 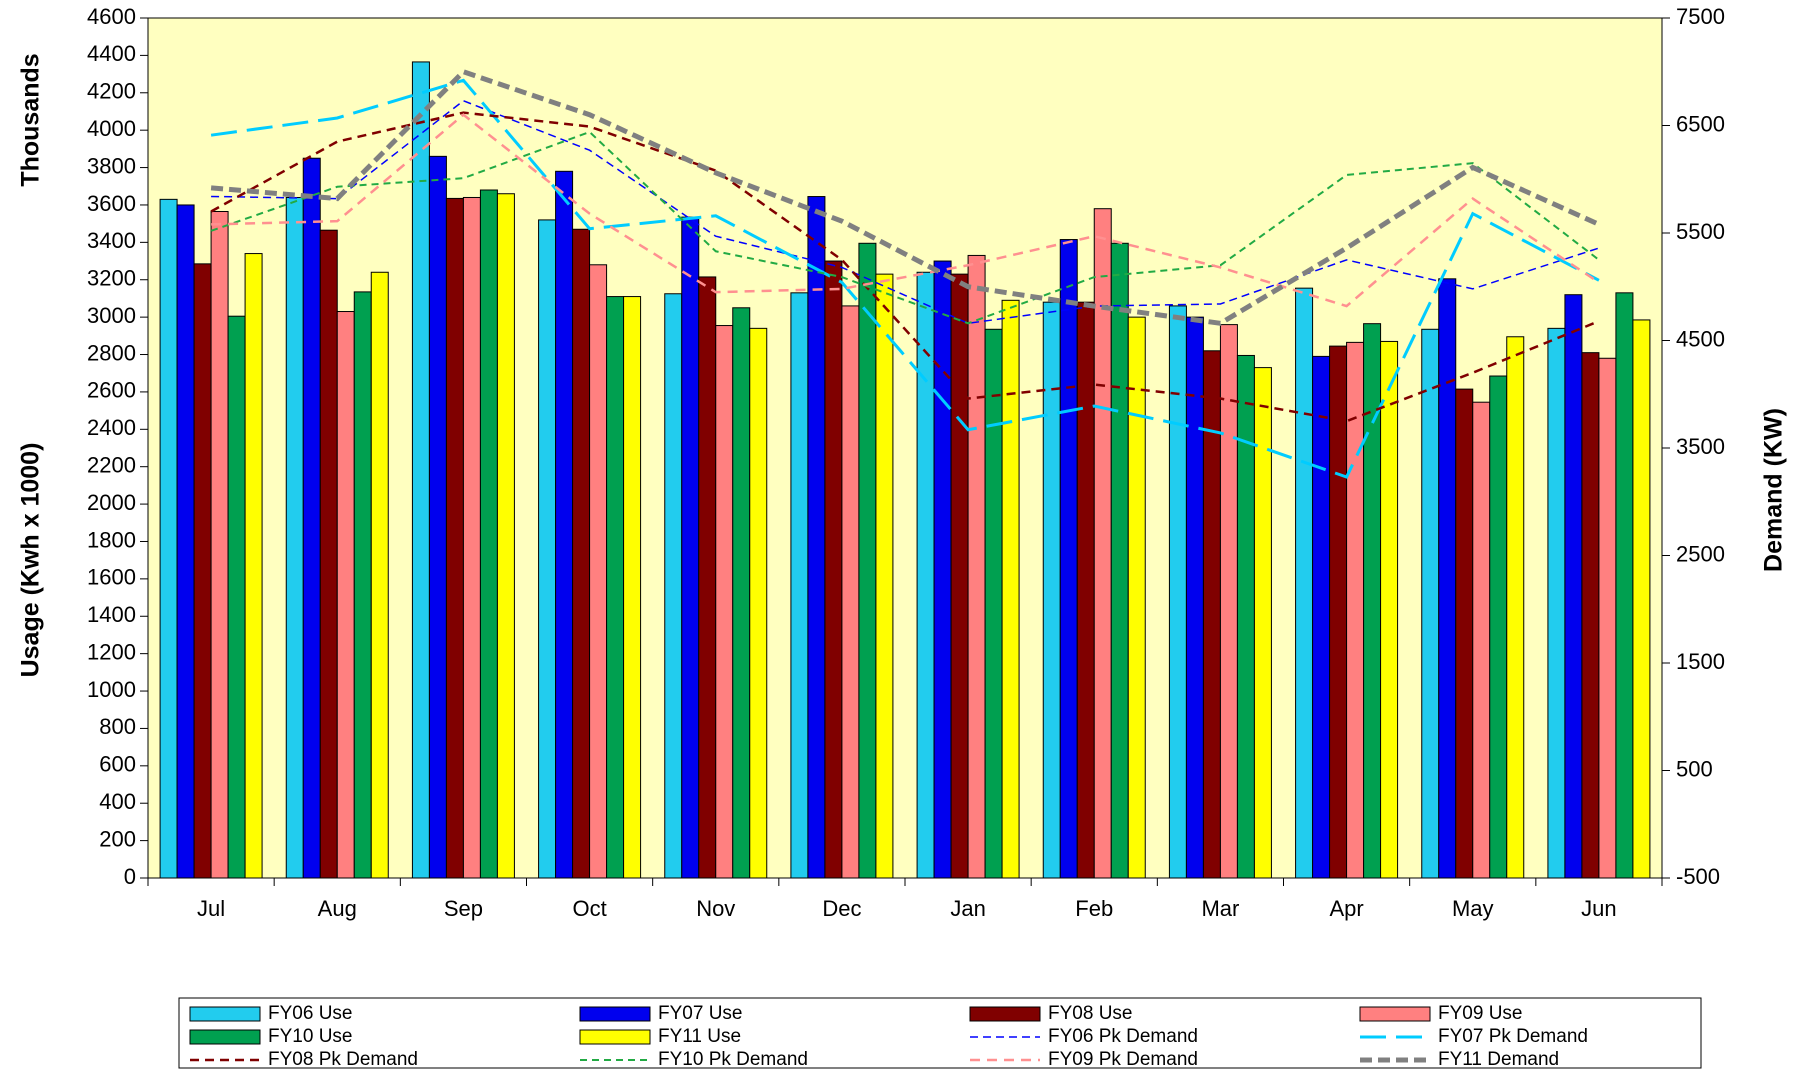 I want to click on y2-tick-label: 4500, so click(x=1700, y=338).